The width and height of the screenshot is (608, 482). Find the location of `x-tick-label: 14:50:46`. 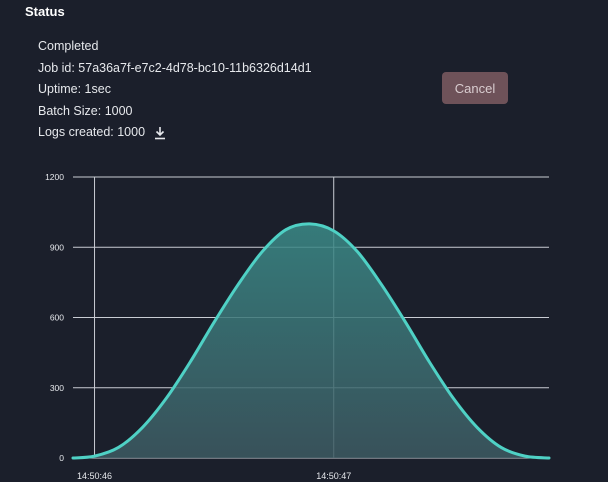

x-tick-label: 14:50:46 is located at coordinates (94, 476).